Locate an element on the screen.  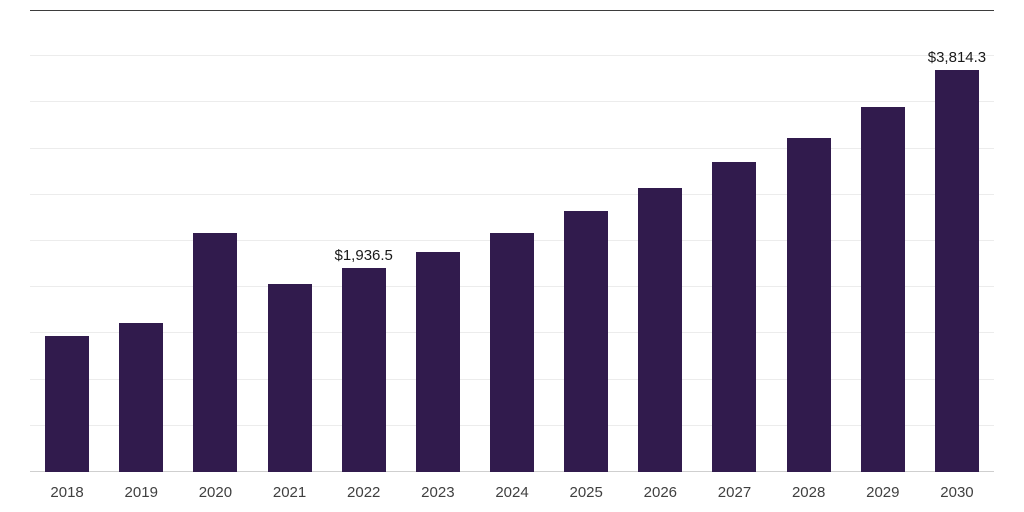
bar-column-2023 is located at coordinates (438, 241).